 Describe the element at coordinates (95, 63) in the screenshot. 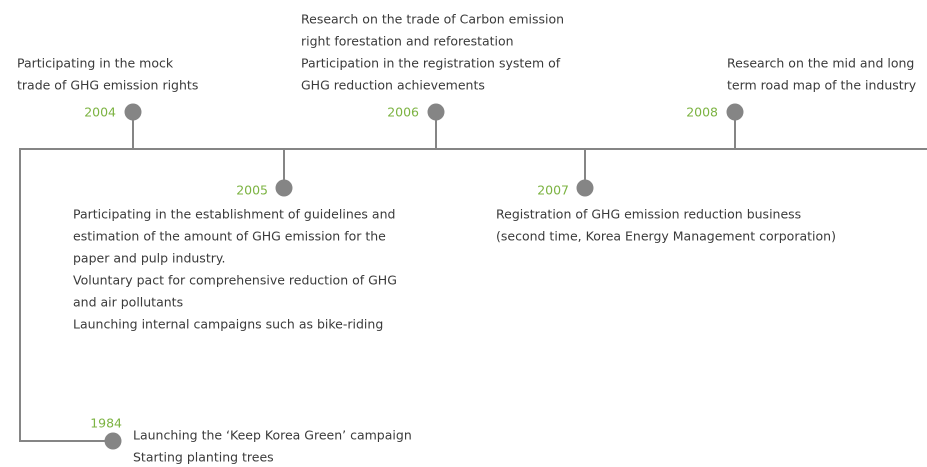

I see `event-text: Participating in the mock` at that location.